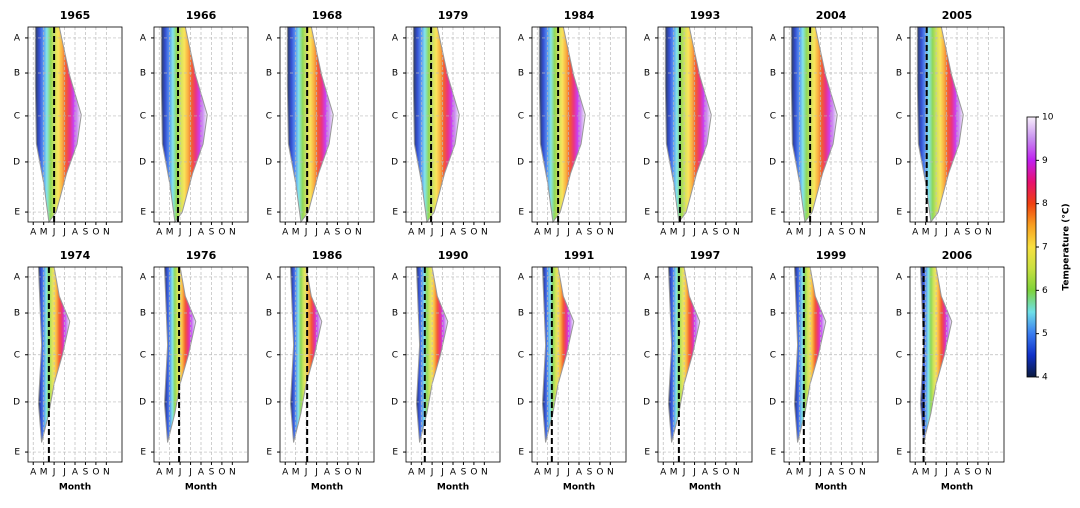 This screenshot has height=508, width=1080. What do you see at coordinates (1045, 161) in the screenshot?
I see `colorbar-tick-label: 9` at bounding box center [1045, 161].